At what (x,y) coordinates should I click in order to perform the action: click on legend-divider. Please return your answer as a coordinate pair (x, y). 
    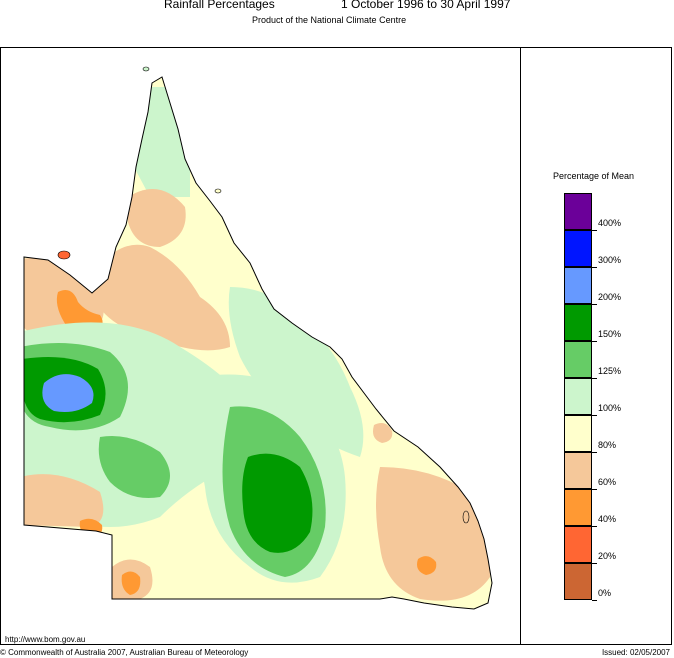
    Looking at the image, I should click on (520, 346).